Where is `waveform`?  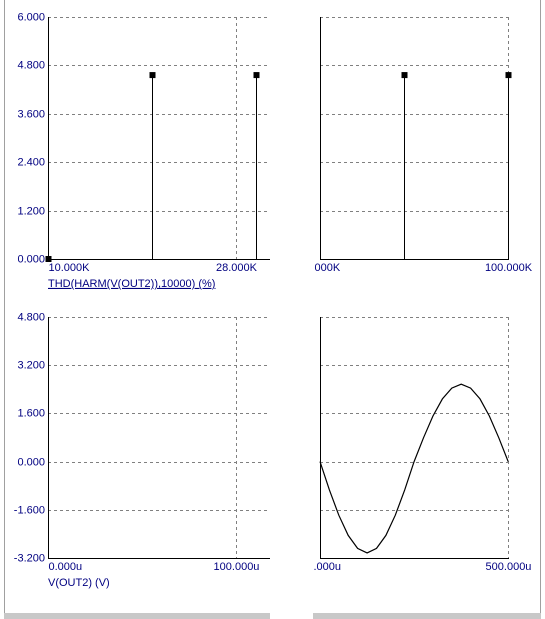 waveform is located at coordinates (414, 468).